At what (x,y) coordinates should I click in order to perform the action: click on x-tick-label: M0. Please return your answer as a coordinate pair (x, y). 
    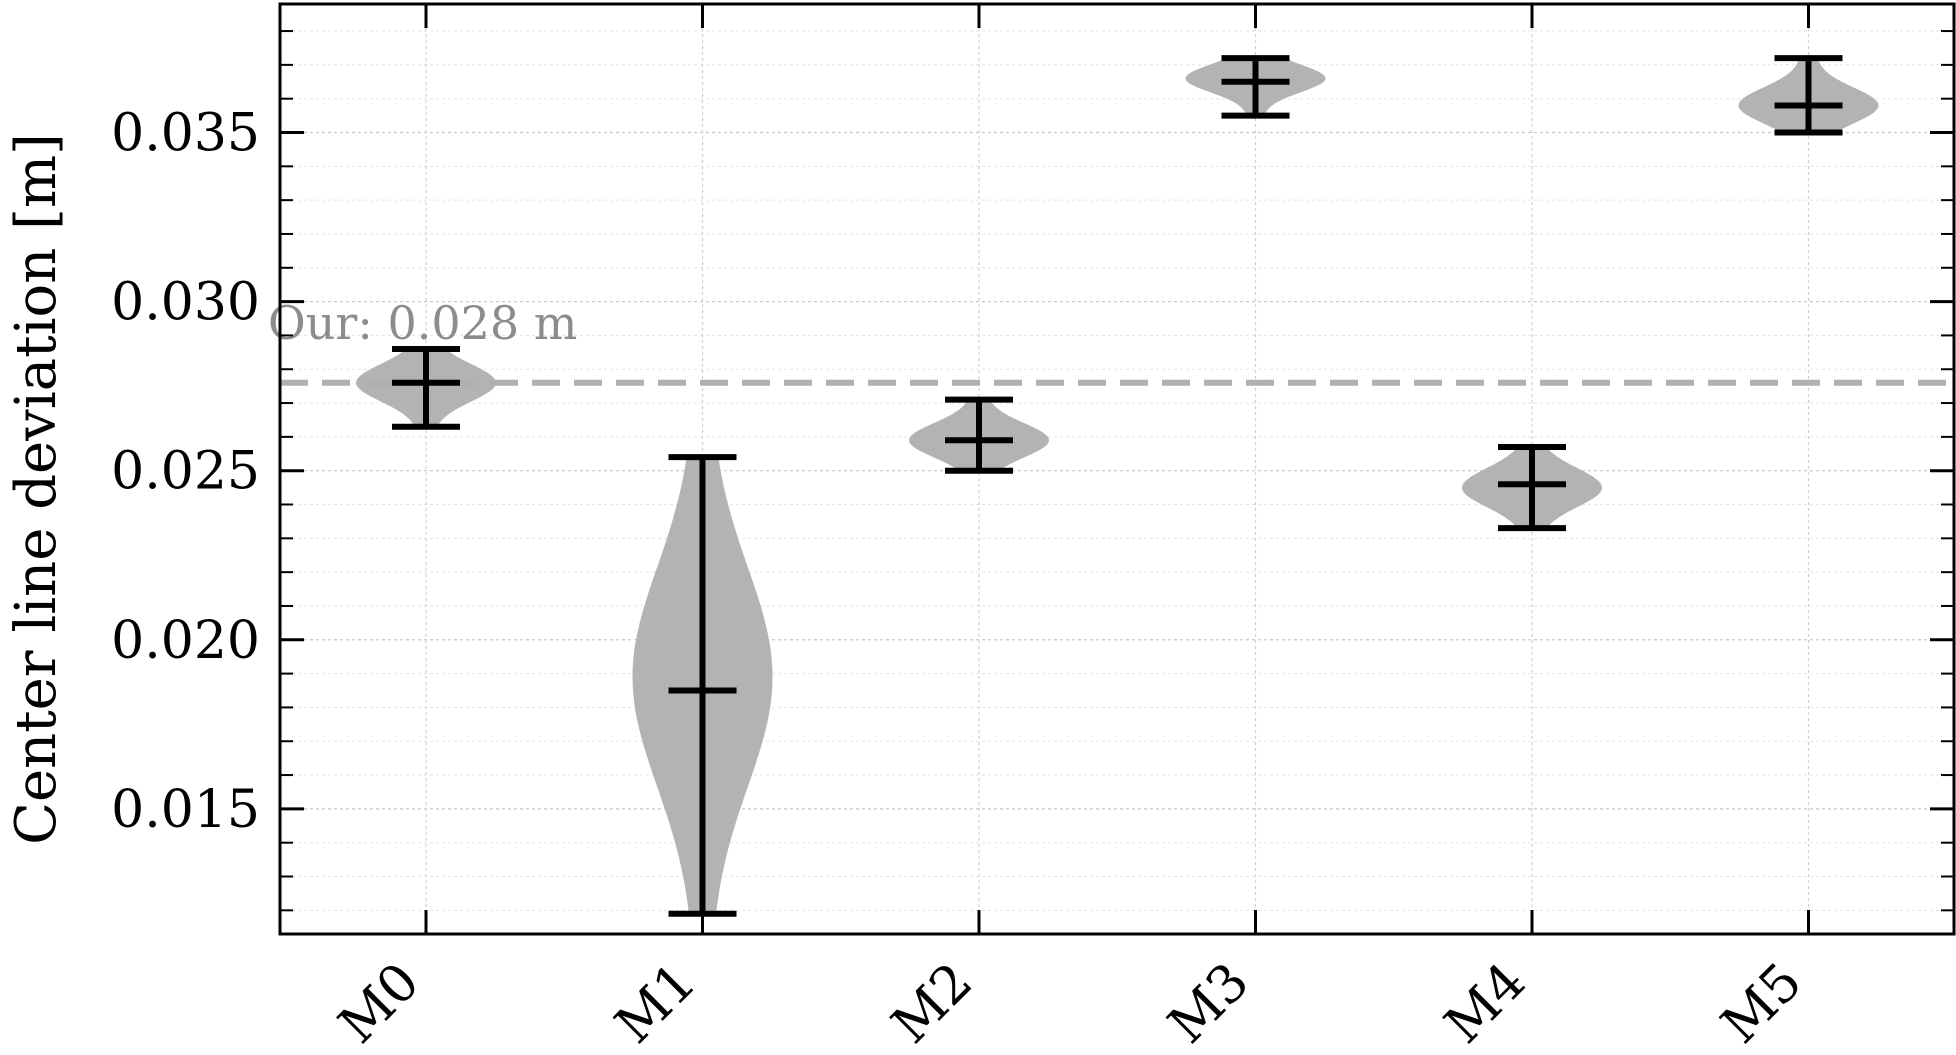
    Looking at the image, I should click on (379, 1003).